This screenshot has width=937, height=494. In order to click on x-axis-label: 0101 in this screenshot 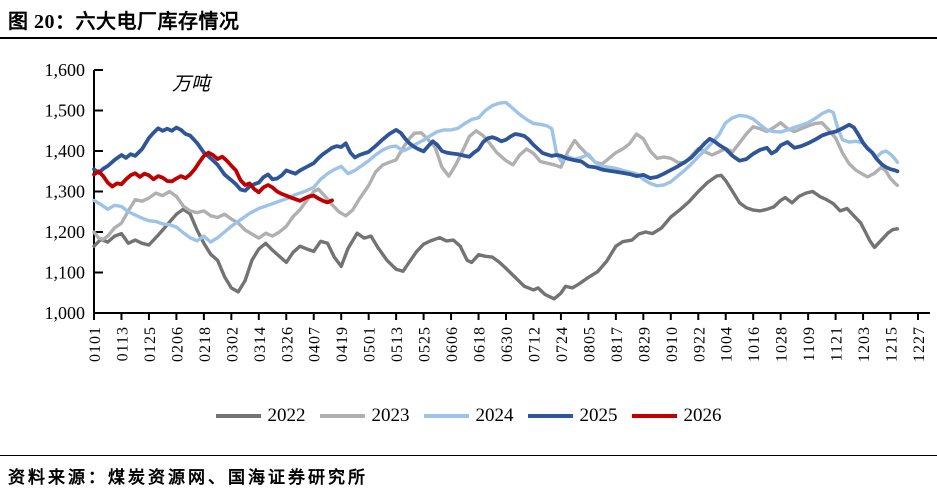, I will do `click(95, 344)`.